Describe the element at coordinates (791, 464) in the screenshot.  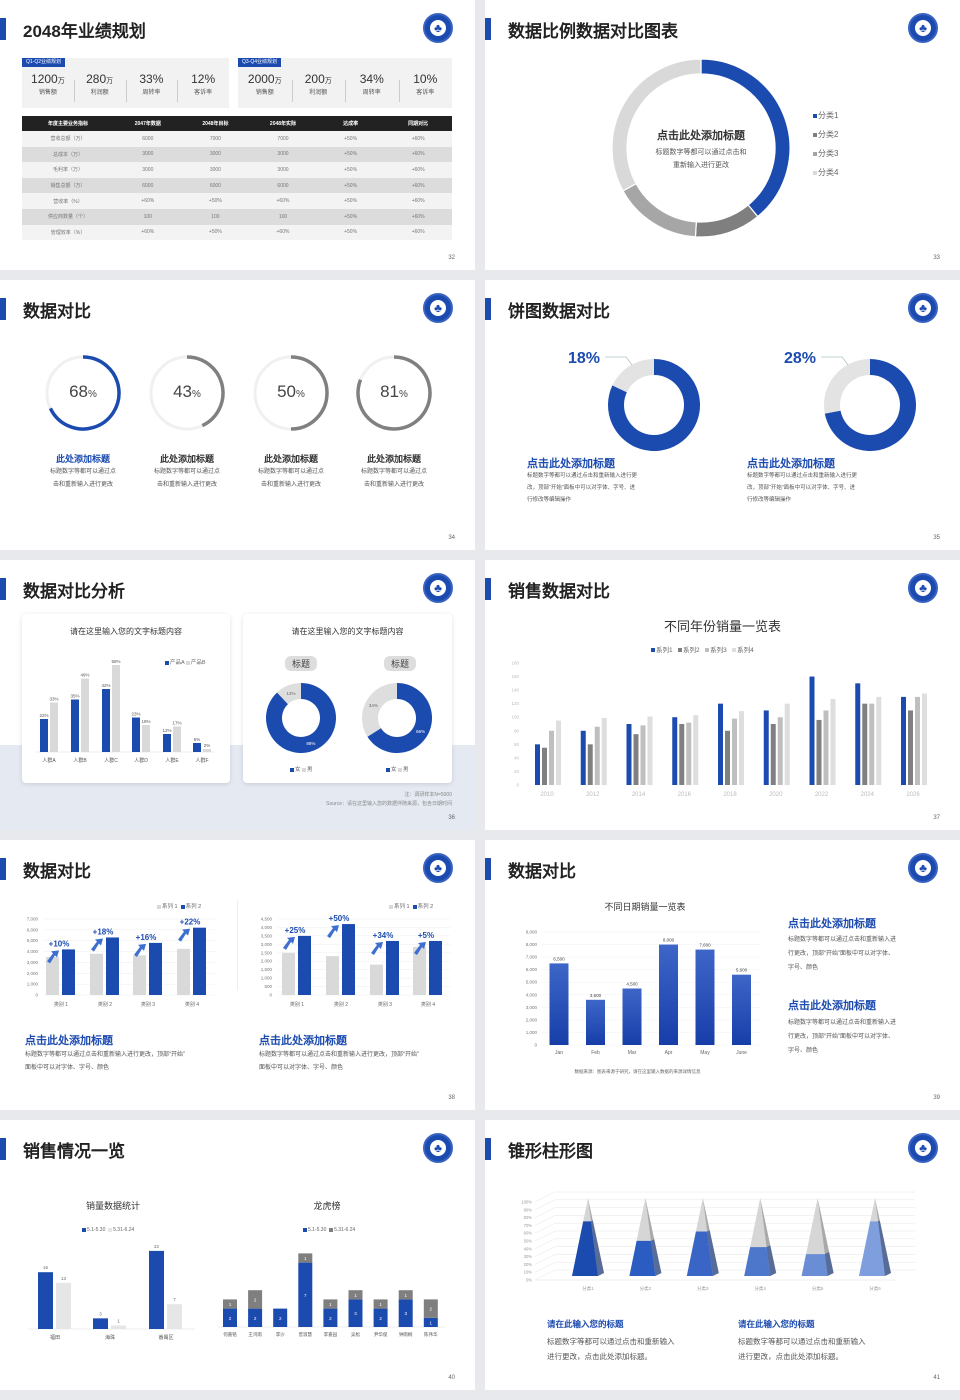
I see `item-heading: 点击此处添加标题` at that location.